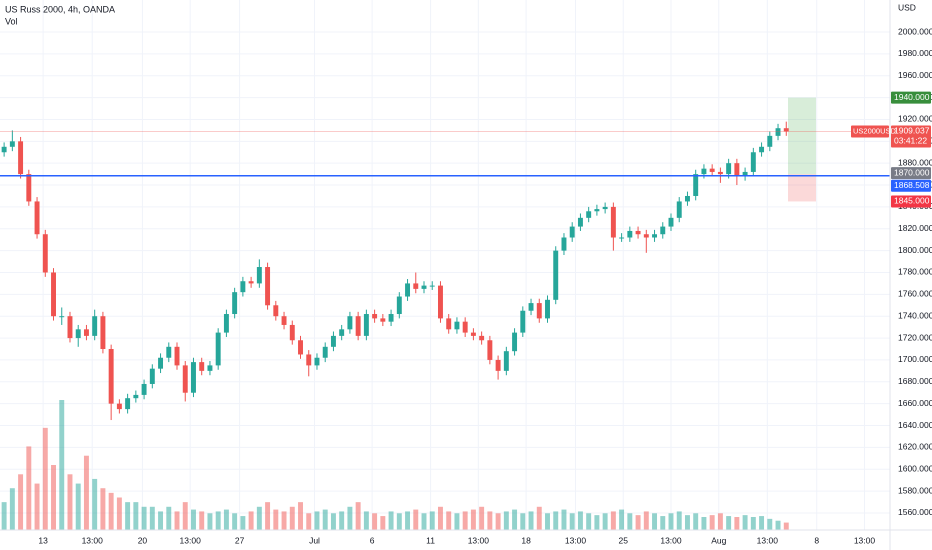 Image resolution: width=932 pixels, height=550 pixels. What do you see at coordinates (240, 540) in the screenshot?
I see `x-tick-label: 27` at bounding box center [240, 540].